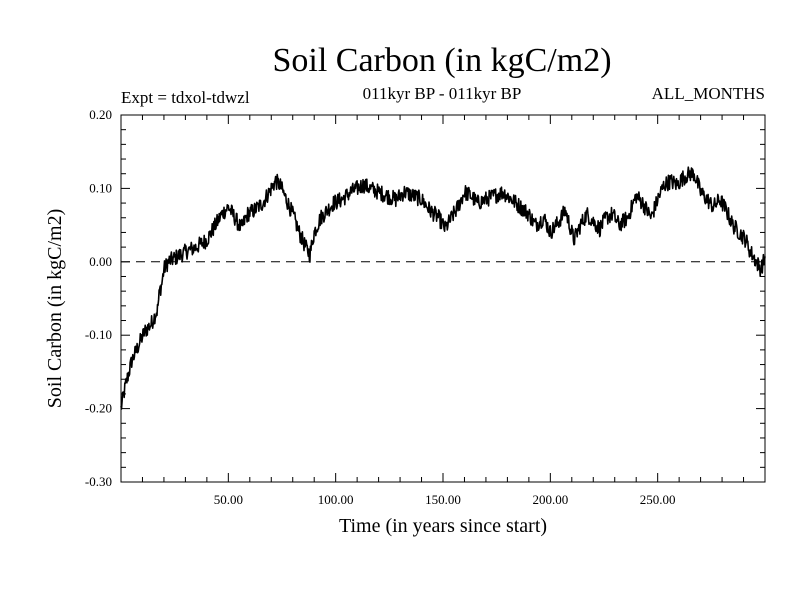 The height and width of the screenshot is (600, 800). I want to click on y-tick-label: -0.20, so click(98, 408).